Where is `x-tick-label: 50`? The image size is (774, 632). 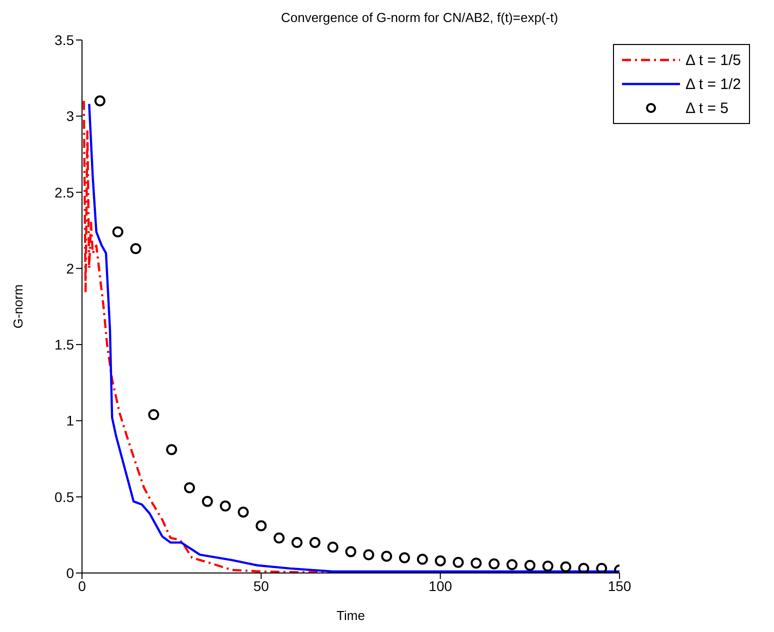
x-tick-label: 50 is located at coordinates (261, 586).